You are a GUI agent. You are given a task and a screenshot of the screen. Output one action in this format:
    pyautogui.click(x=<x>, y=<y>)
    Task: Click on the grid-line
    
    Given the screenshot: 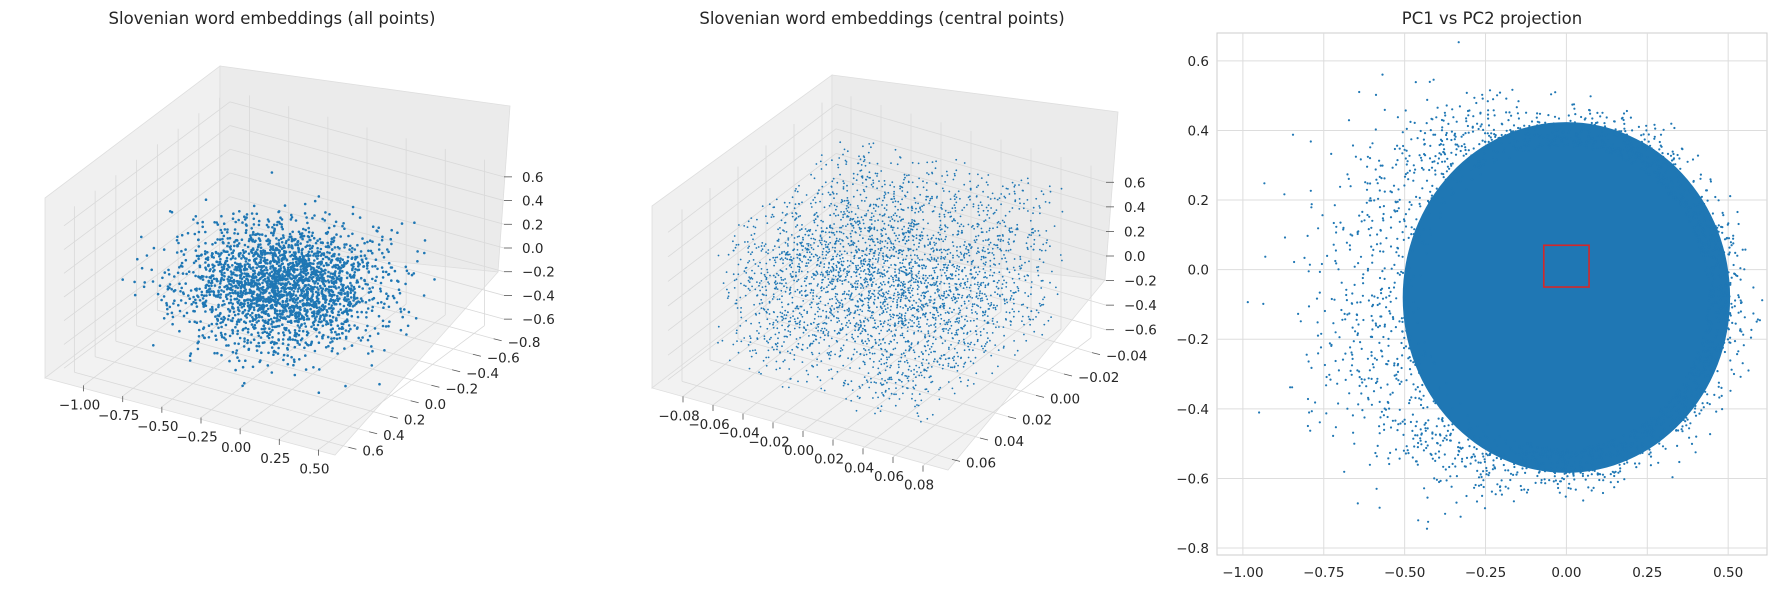 What is the action you would take?
    pyautogui.click(x=147, y=259)
    